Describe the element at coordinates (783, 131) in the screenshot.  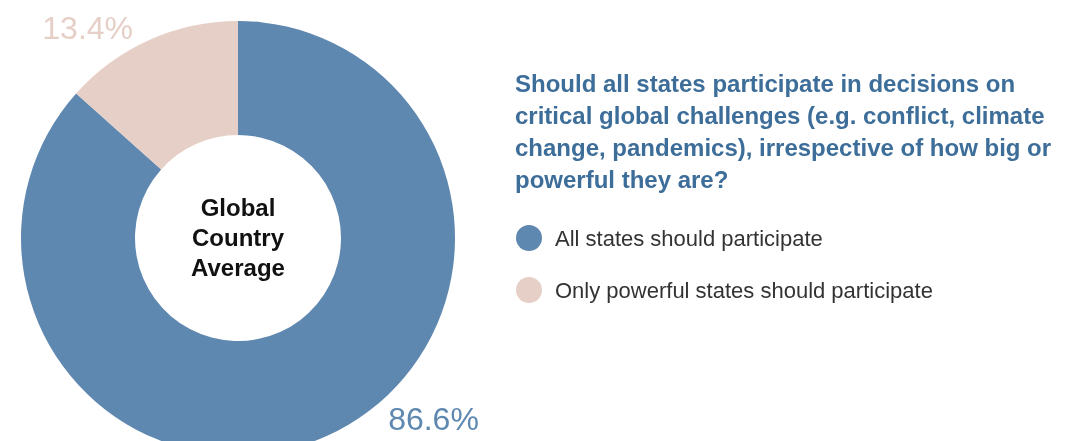
I see `text: Should all states participate in decisions on critical global challenges (e.g. conflict, climate change, pandemics), irrespective of how big or powerful they are?` at that location.